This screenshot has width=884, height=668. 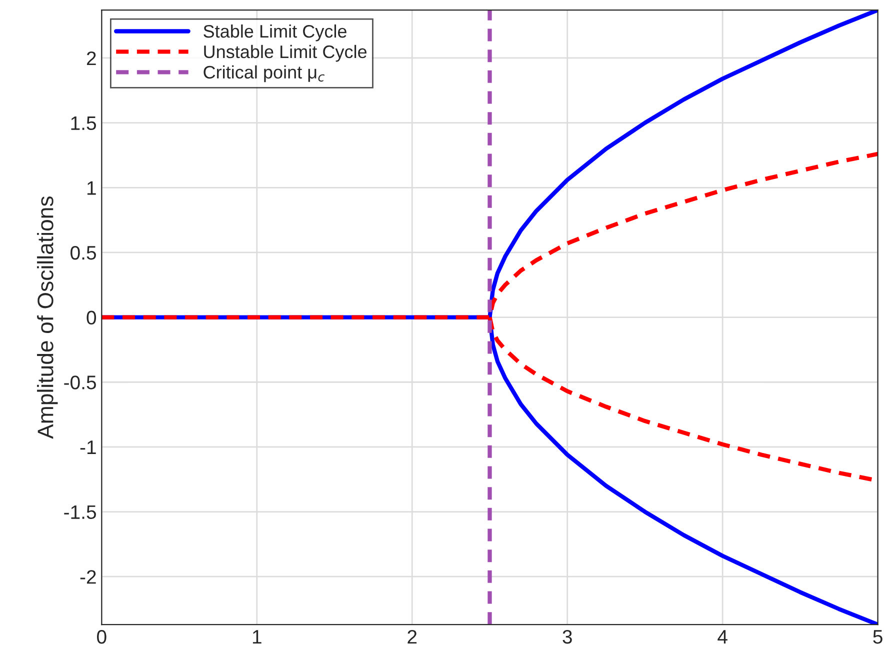 I want to click on x-tick-label: 0, so click(x=101, y=637).